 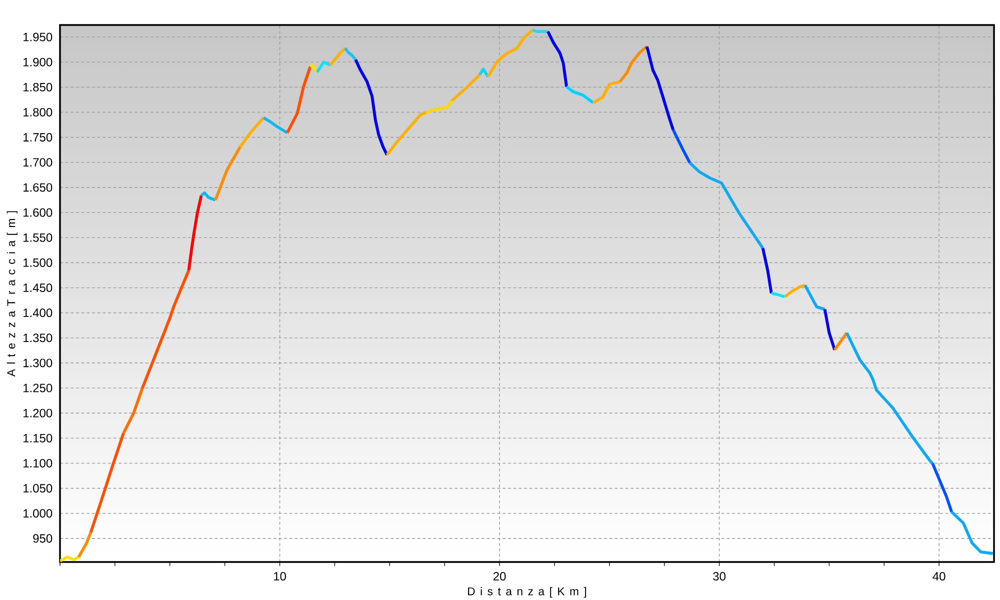 I want to click on y-tick-label: 1.700, so click(x=38, y=162).